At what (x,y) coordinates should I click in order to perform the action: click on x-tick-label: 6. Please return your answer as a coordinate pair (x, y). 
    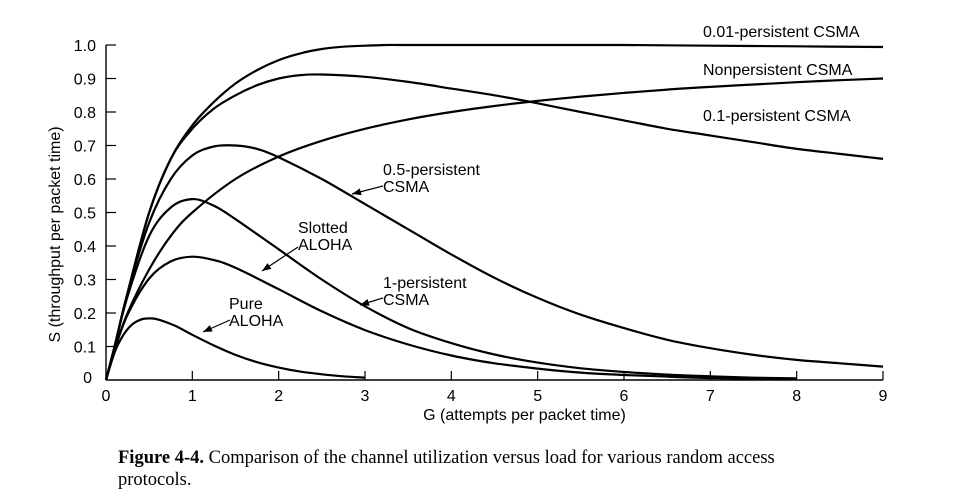
    Looking at the image, I should click on (624, 396).